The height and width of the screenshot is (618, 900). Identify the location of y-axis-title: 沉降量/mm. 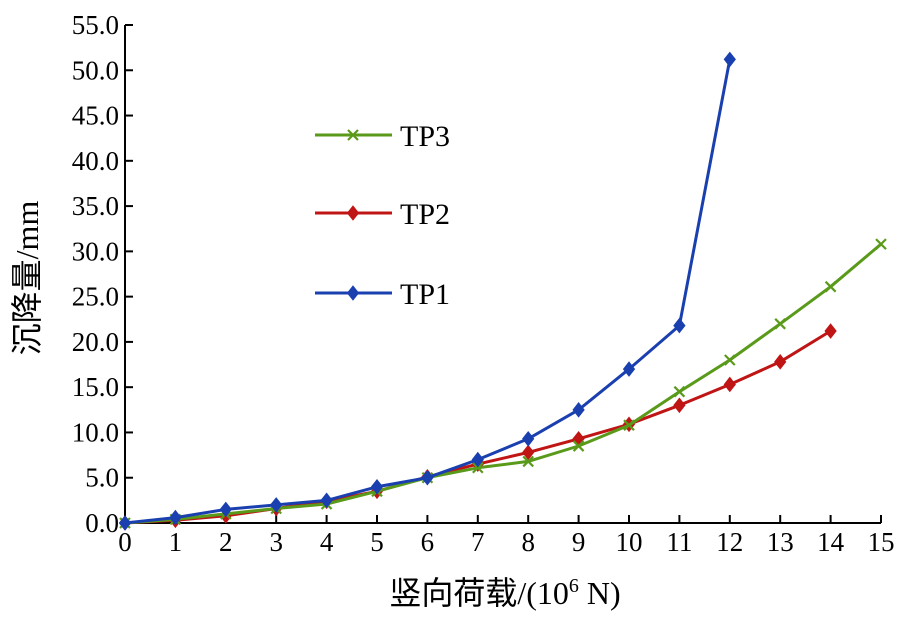
(27, 278).